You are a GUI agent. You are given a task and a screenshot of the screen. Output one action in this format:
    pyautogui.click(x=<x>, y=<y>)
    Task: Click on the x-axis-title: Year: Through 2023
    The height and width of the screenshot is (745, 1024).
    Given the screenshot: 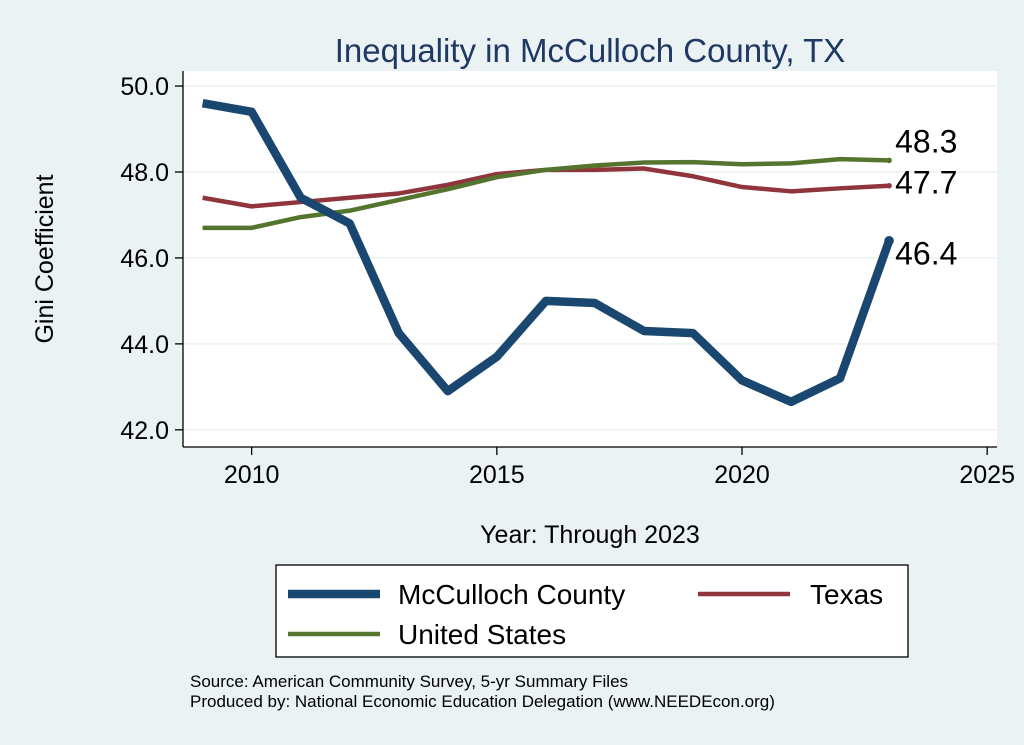 What is the action you would take?
    pyautogui.click(x=590, y=535)
    